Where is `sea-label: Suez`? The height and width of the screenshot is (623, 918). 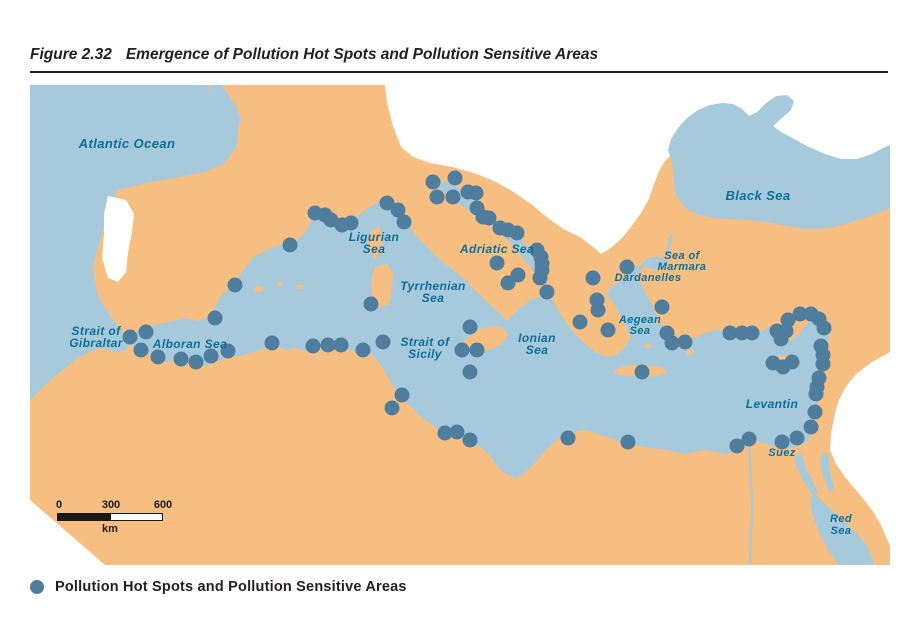
sea-label: Suez is located at coordinates (781, 453).